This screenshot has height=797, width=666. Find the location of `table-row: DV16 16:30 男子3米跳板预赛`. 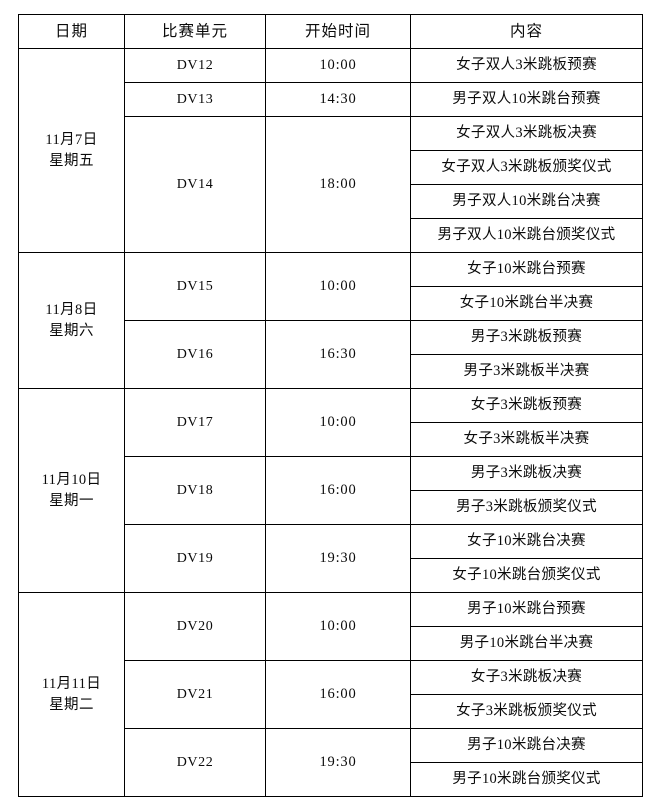

table-row: DV16 16:30 男子3米跳板预赛 is located at coordinates (331, 354).